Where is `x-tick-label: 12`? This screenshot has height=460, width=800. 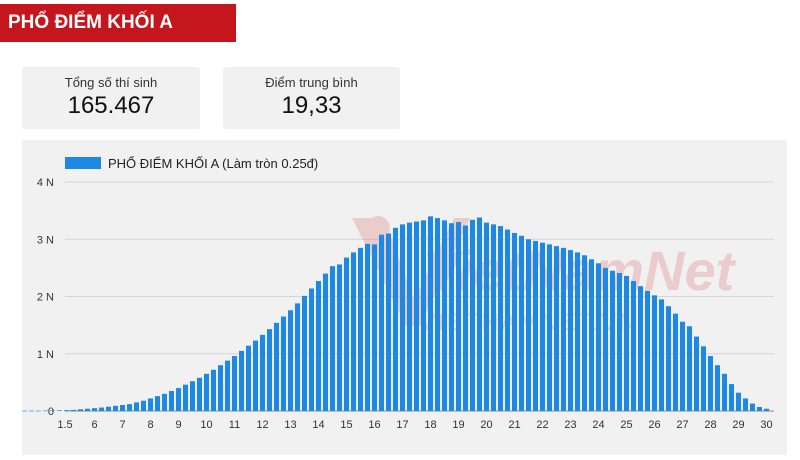 x-tick-label: 12 is located at coordinates (262, 425).